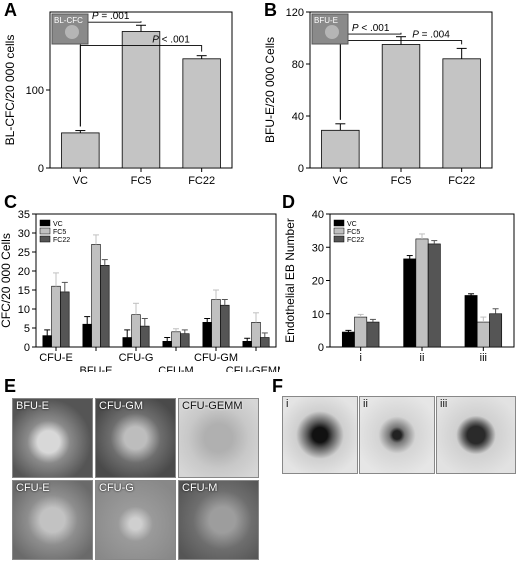 The height and width of the screenshot is (562, 520). I want to click on bar-fc5-cfu-gemm, so click(256, 335).